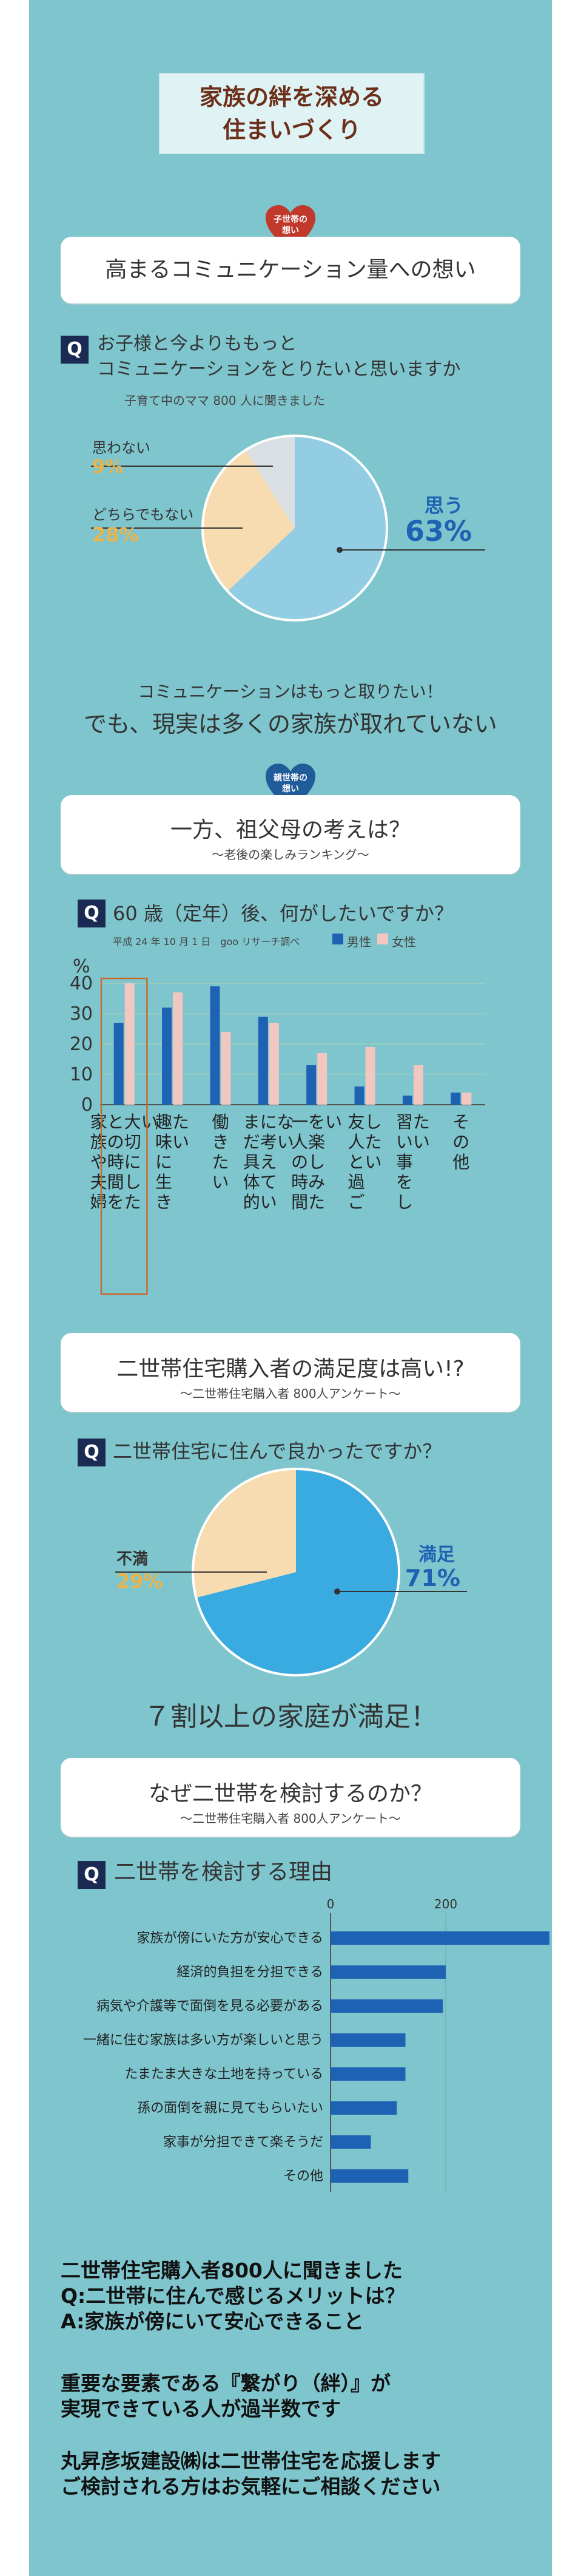 The height and width of the screenshot is (2576, 581). What do you see at coordinates (108, 467) in the screenshot?
I see `pie1-value-no: 9%` at bounding box center [108, 467].